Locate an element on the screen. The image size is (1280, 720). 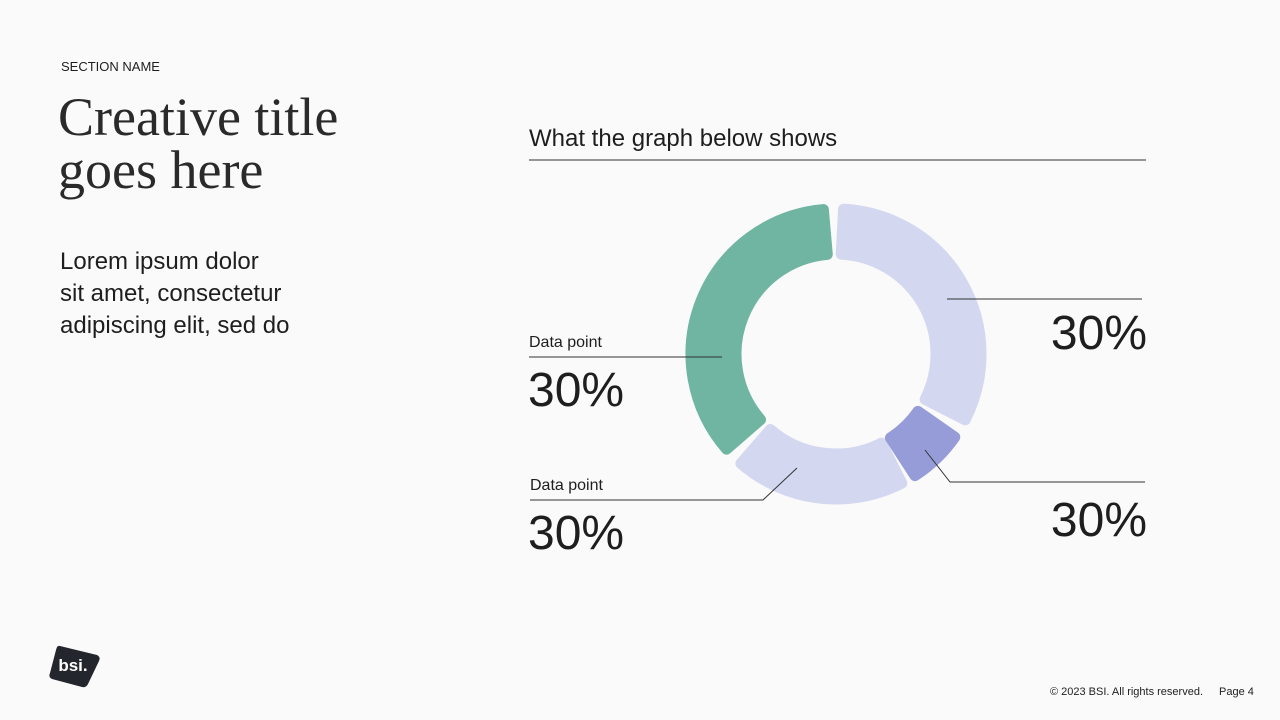
logo-text: bsi. is located at coordinates (72, 665).